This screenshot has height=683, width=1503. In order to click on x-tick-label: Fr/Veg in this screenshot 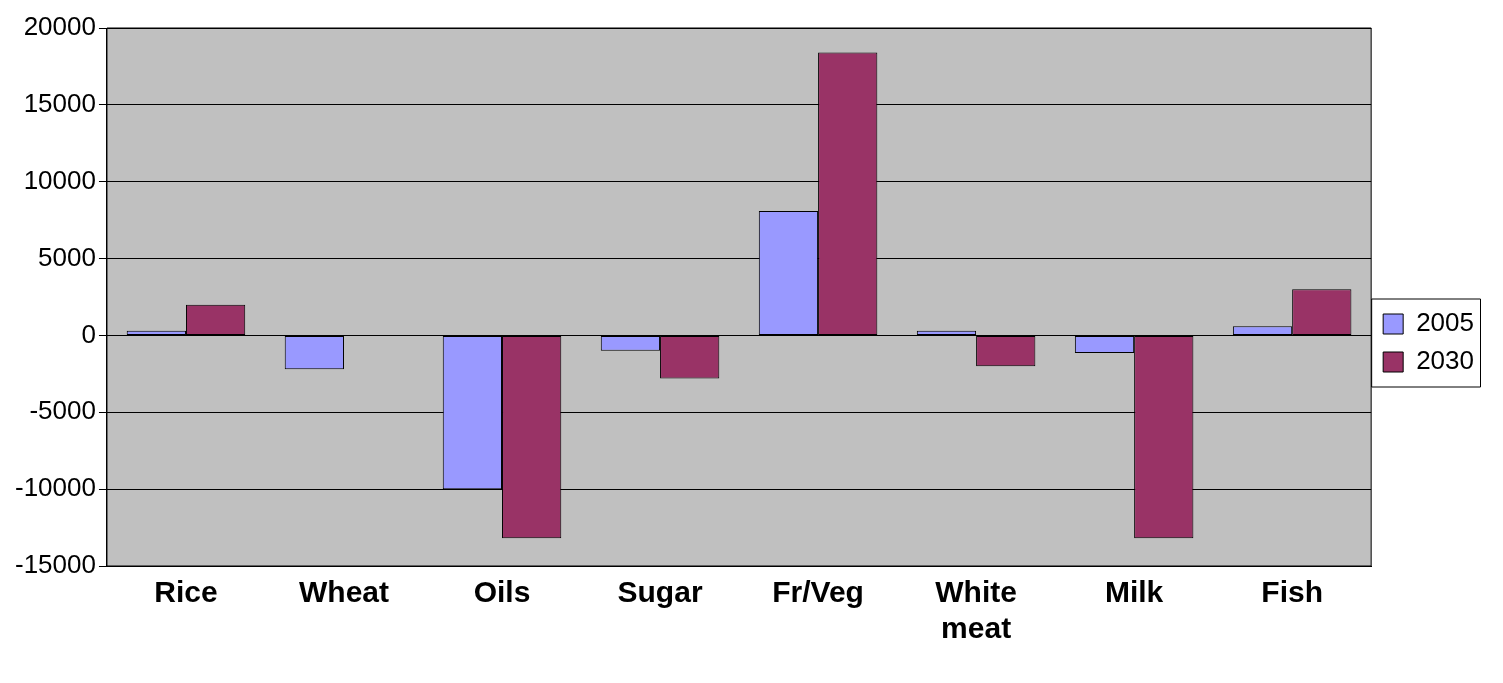, I will do `click(818, 592)`.